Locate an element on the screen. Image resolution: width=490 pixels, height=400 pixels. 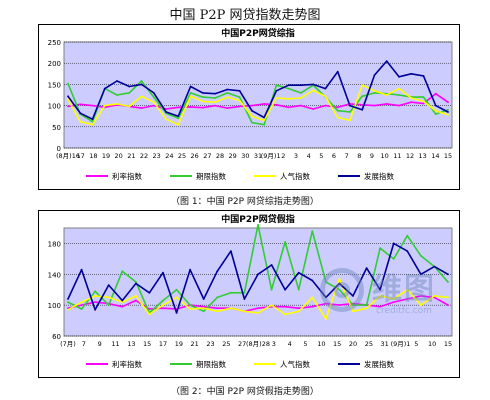
x-tick-label: (8月)28 is located at coordinates (258, 344).